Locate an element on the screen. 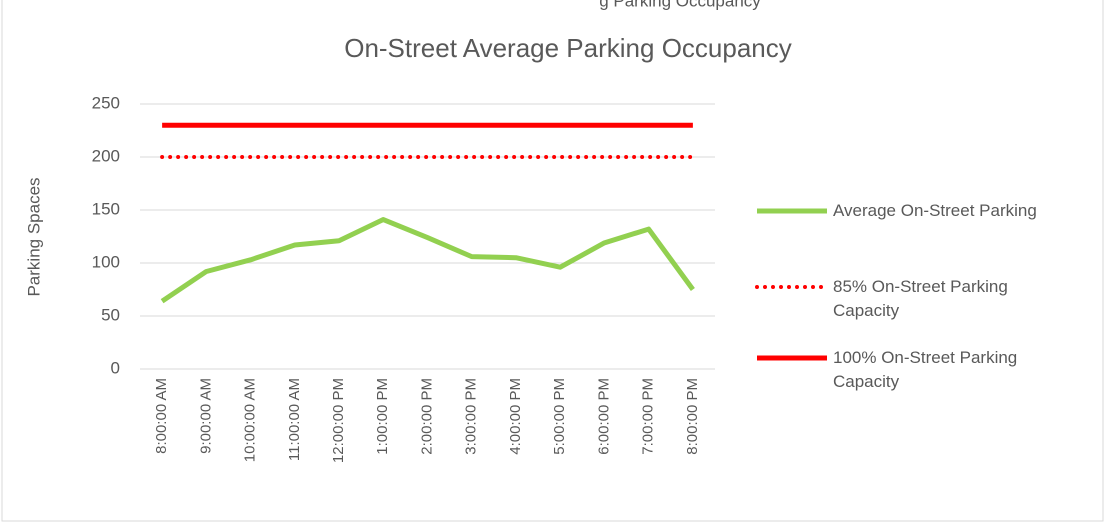 This screenshot has width=1105, height=525. x-tick-label: 11:00:00 AM is located at coordinates (294, 419).